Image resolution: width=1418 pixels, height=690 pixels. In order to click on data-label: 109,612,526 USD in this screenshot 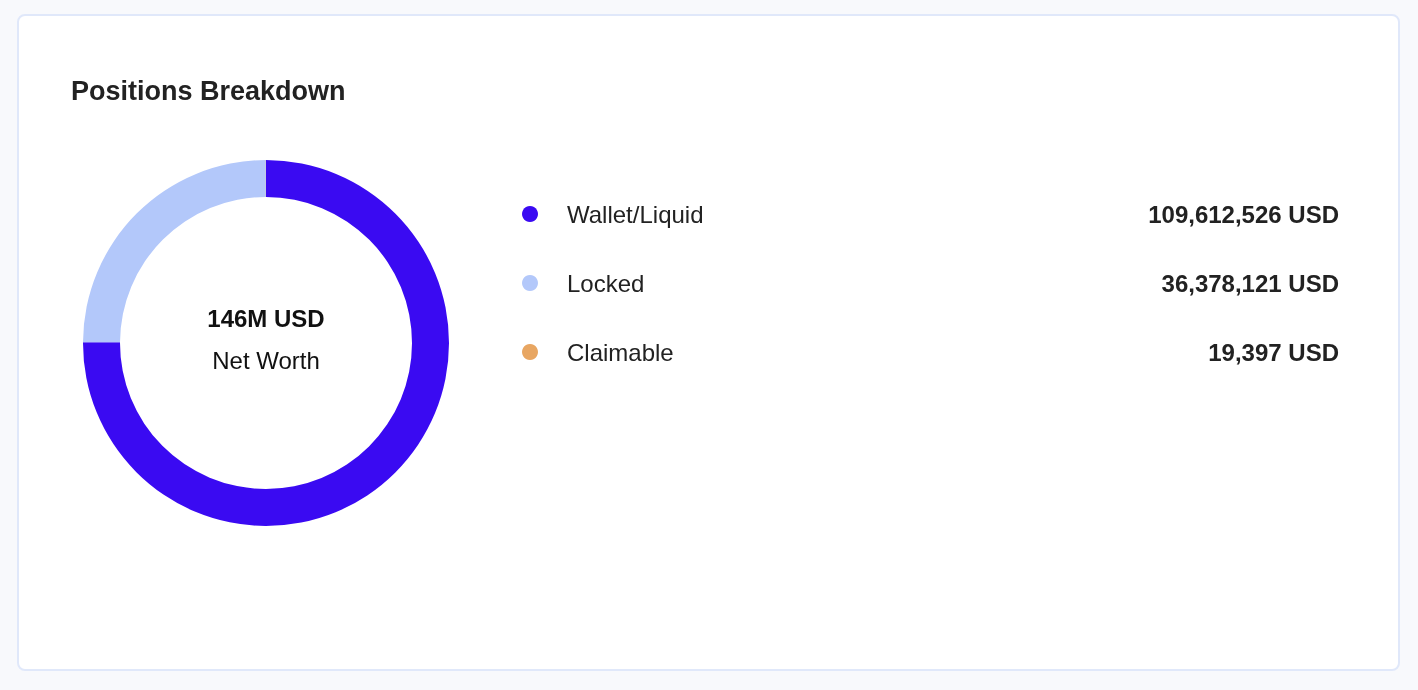, I will do `click(1243, 214)`.